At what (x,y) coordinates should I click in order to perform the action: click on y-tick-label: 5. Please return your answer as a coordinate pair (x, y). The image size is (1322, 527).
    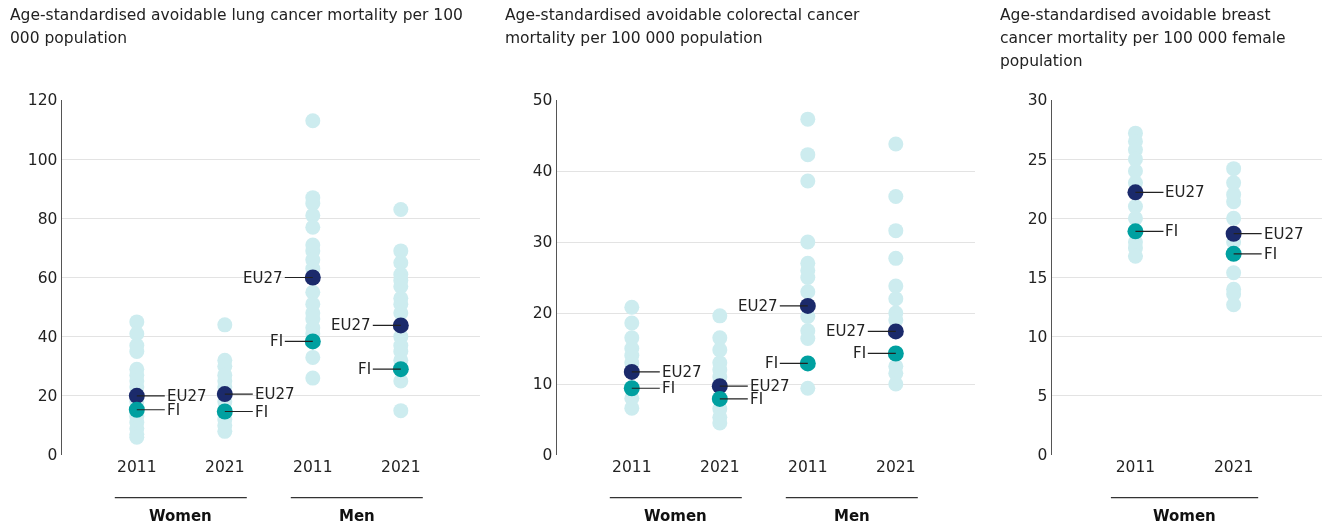
    Looking at the image, I should click on (1042, 396).